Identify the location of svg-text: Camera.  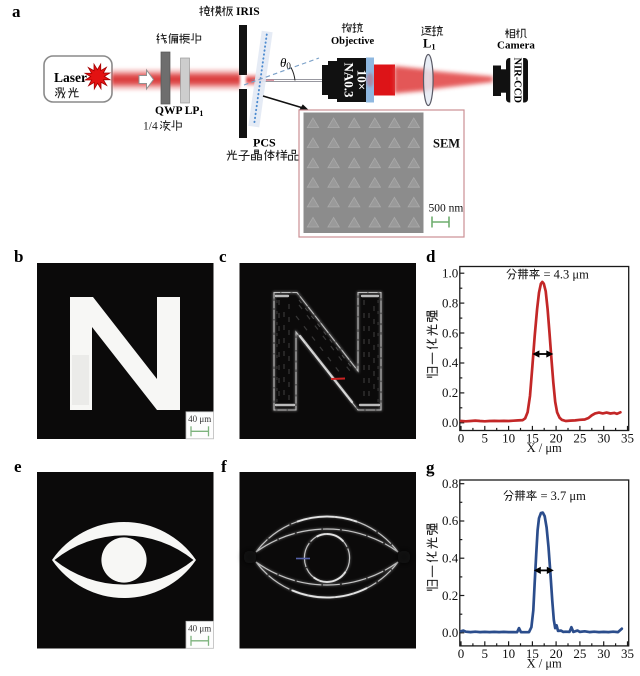
(516, 46).